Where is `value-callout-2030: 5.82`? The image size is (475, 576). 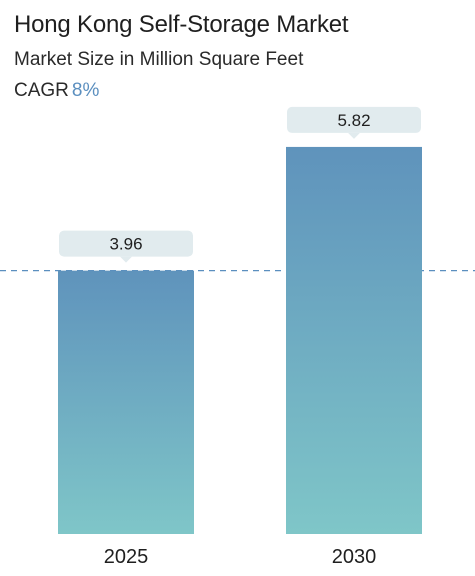 value-callout-2030: 5.82 is located at coordinates (354, 122).